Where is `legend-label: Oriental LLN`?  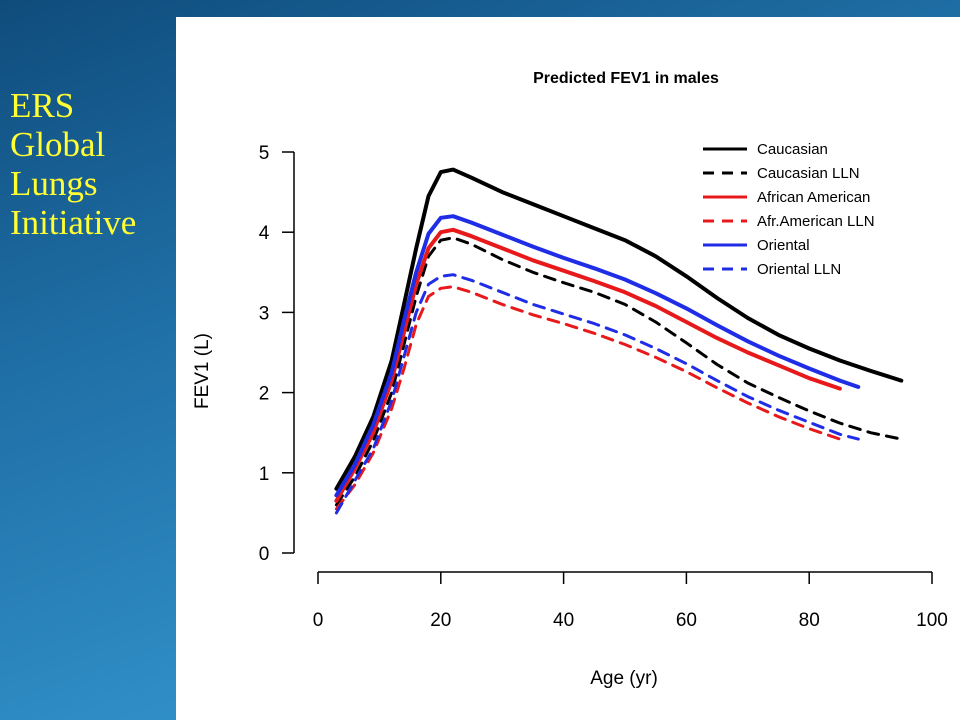
legend-label: Oriental LLN is located at coordinates (799, 269).